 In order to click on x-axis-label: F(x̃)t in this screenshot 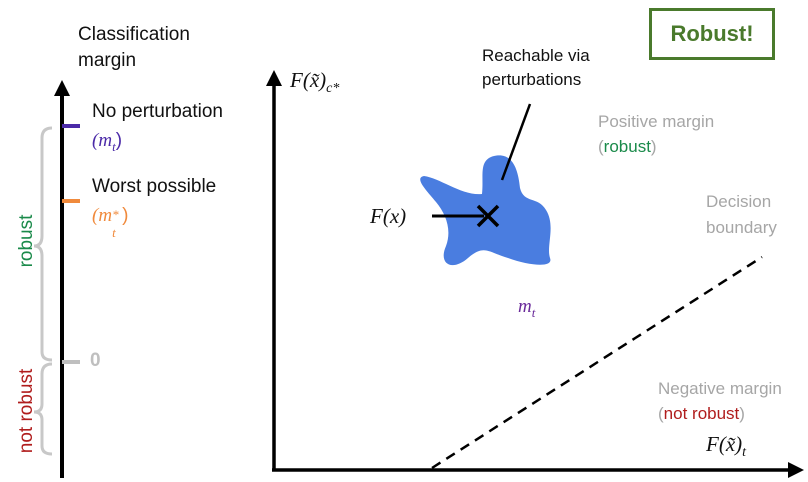, I will do `click(726, 446)`.